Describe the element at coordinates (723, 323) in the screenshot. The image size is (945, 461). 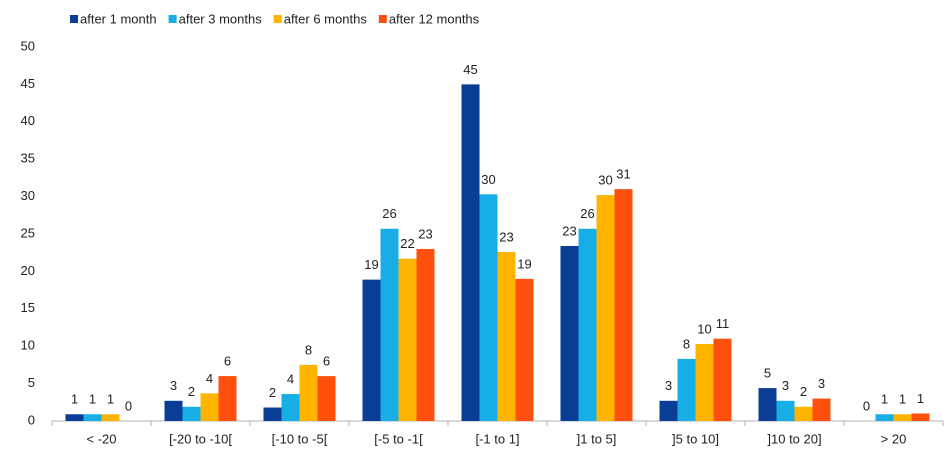
I see `value-label: 11` at that location.